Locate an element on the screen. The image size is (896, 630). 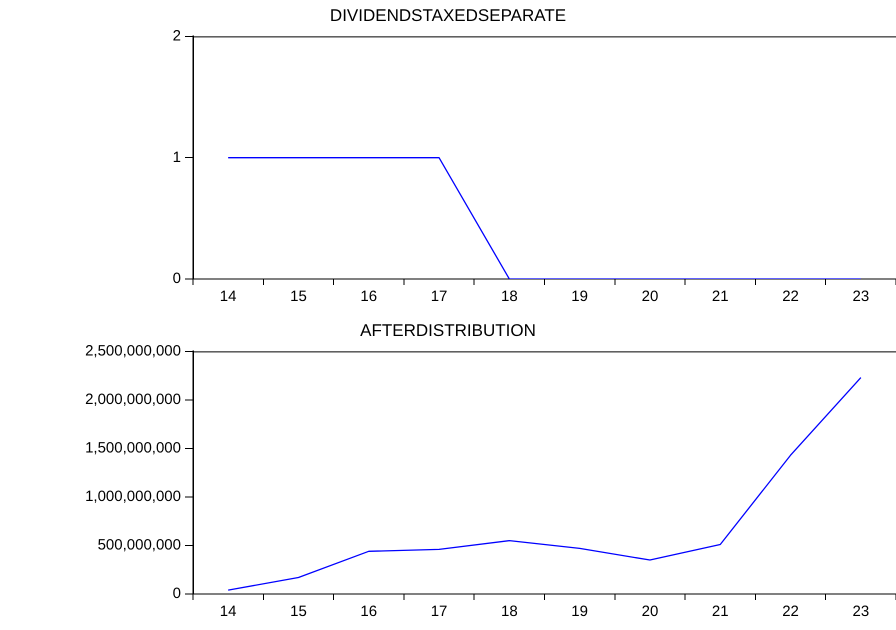
y-tick-label: 2,500,000,000 is located at coordinates (133, 351).